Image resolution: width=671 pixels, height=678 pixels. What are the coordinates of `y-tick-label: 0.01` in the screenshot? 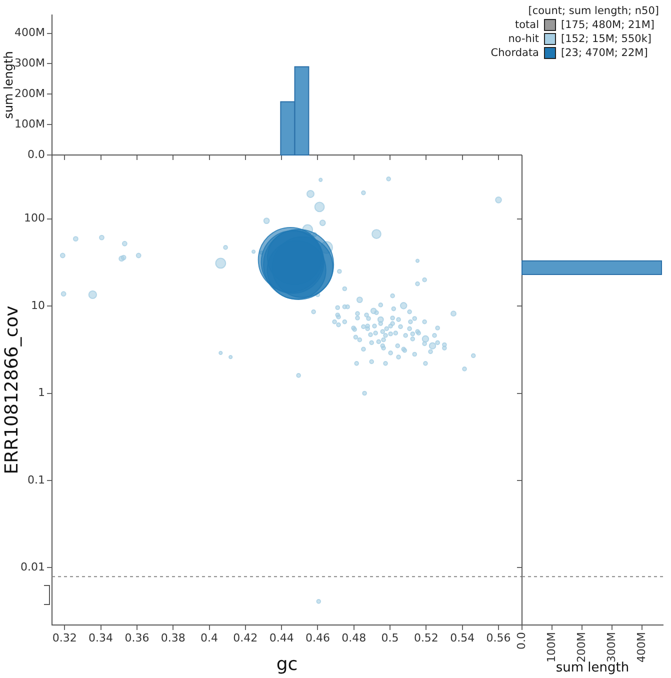 It's located at (32, 567).